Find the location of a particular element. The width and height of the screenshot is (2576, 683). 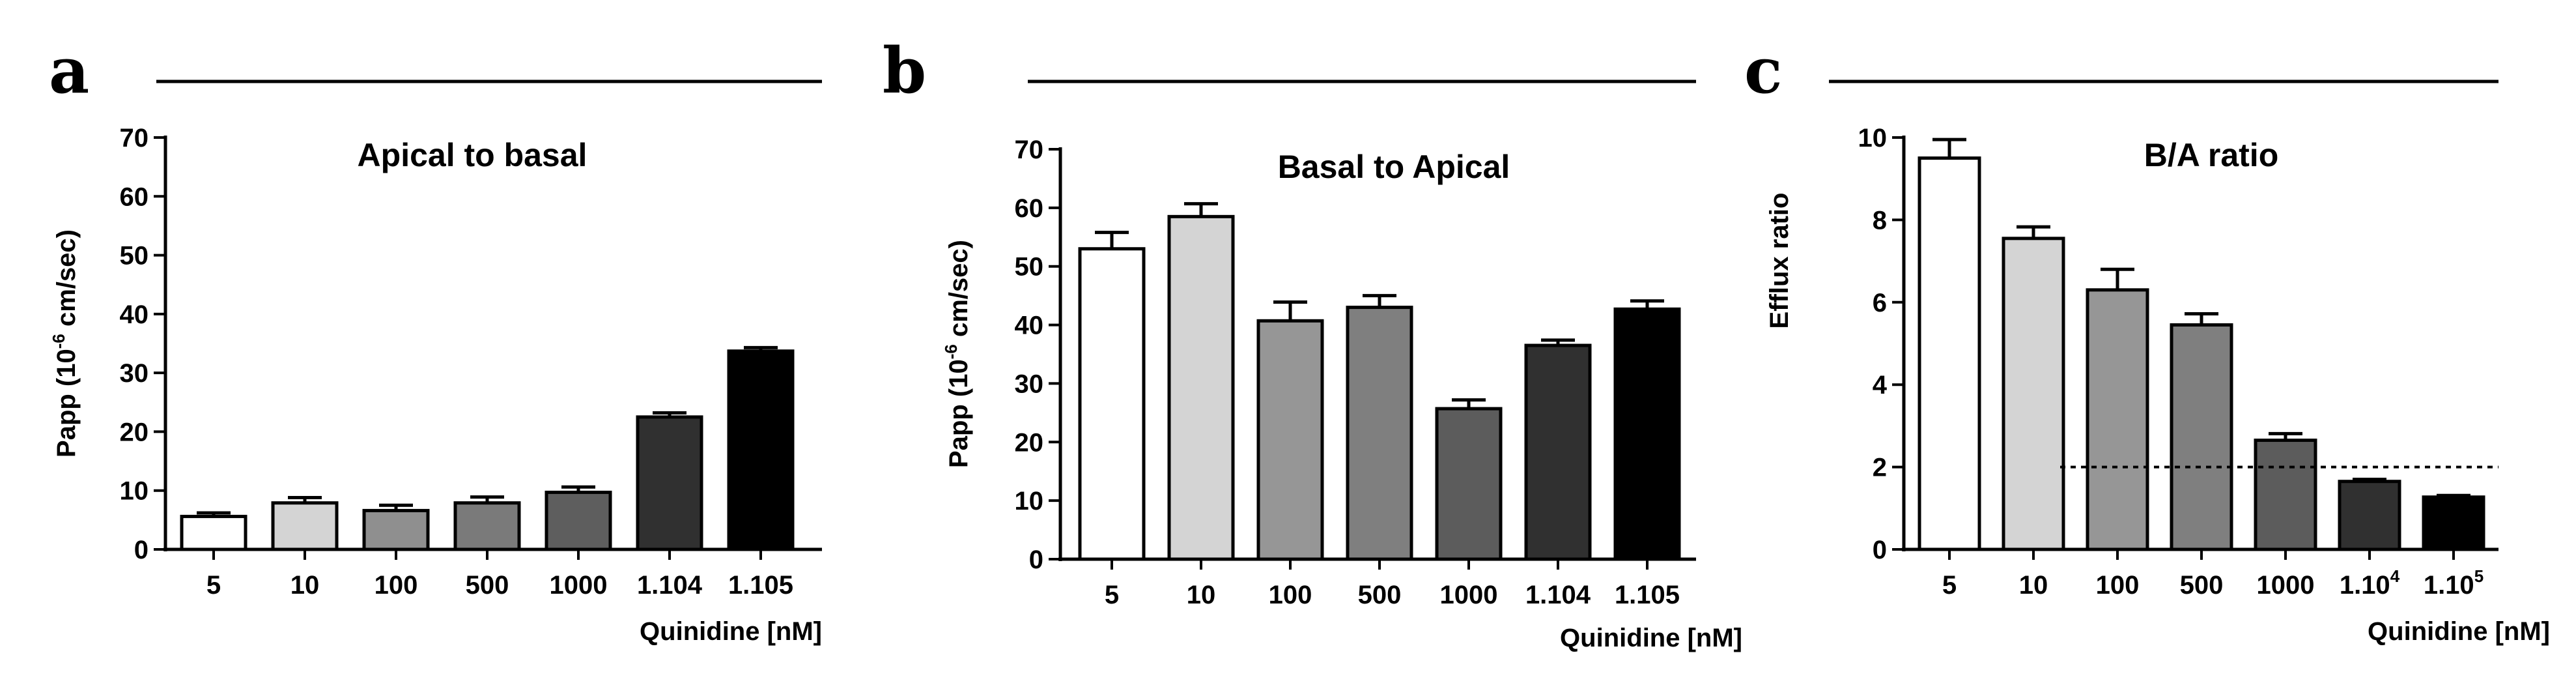

y-axis-label: Efflux ratio is located at coordinates (1779, 261).